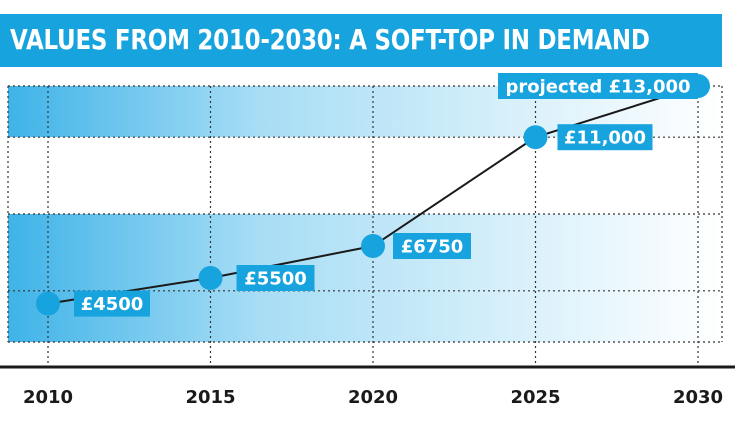 The image size is (750, 421). I want to click on data-label-2: £6750, so click(432, 247).